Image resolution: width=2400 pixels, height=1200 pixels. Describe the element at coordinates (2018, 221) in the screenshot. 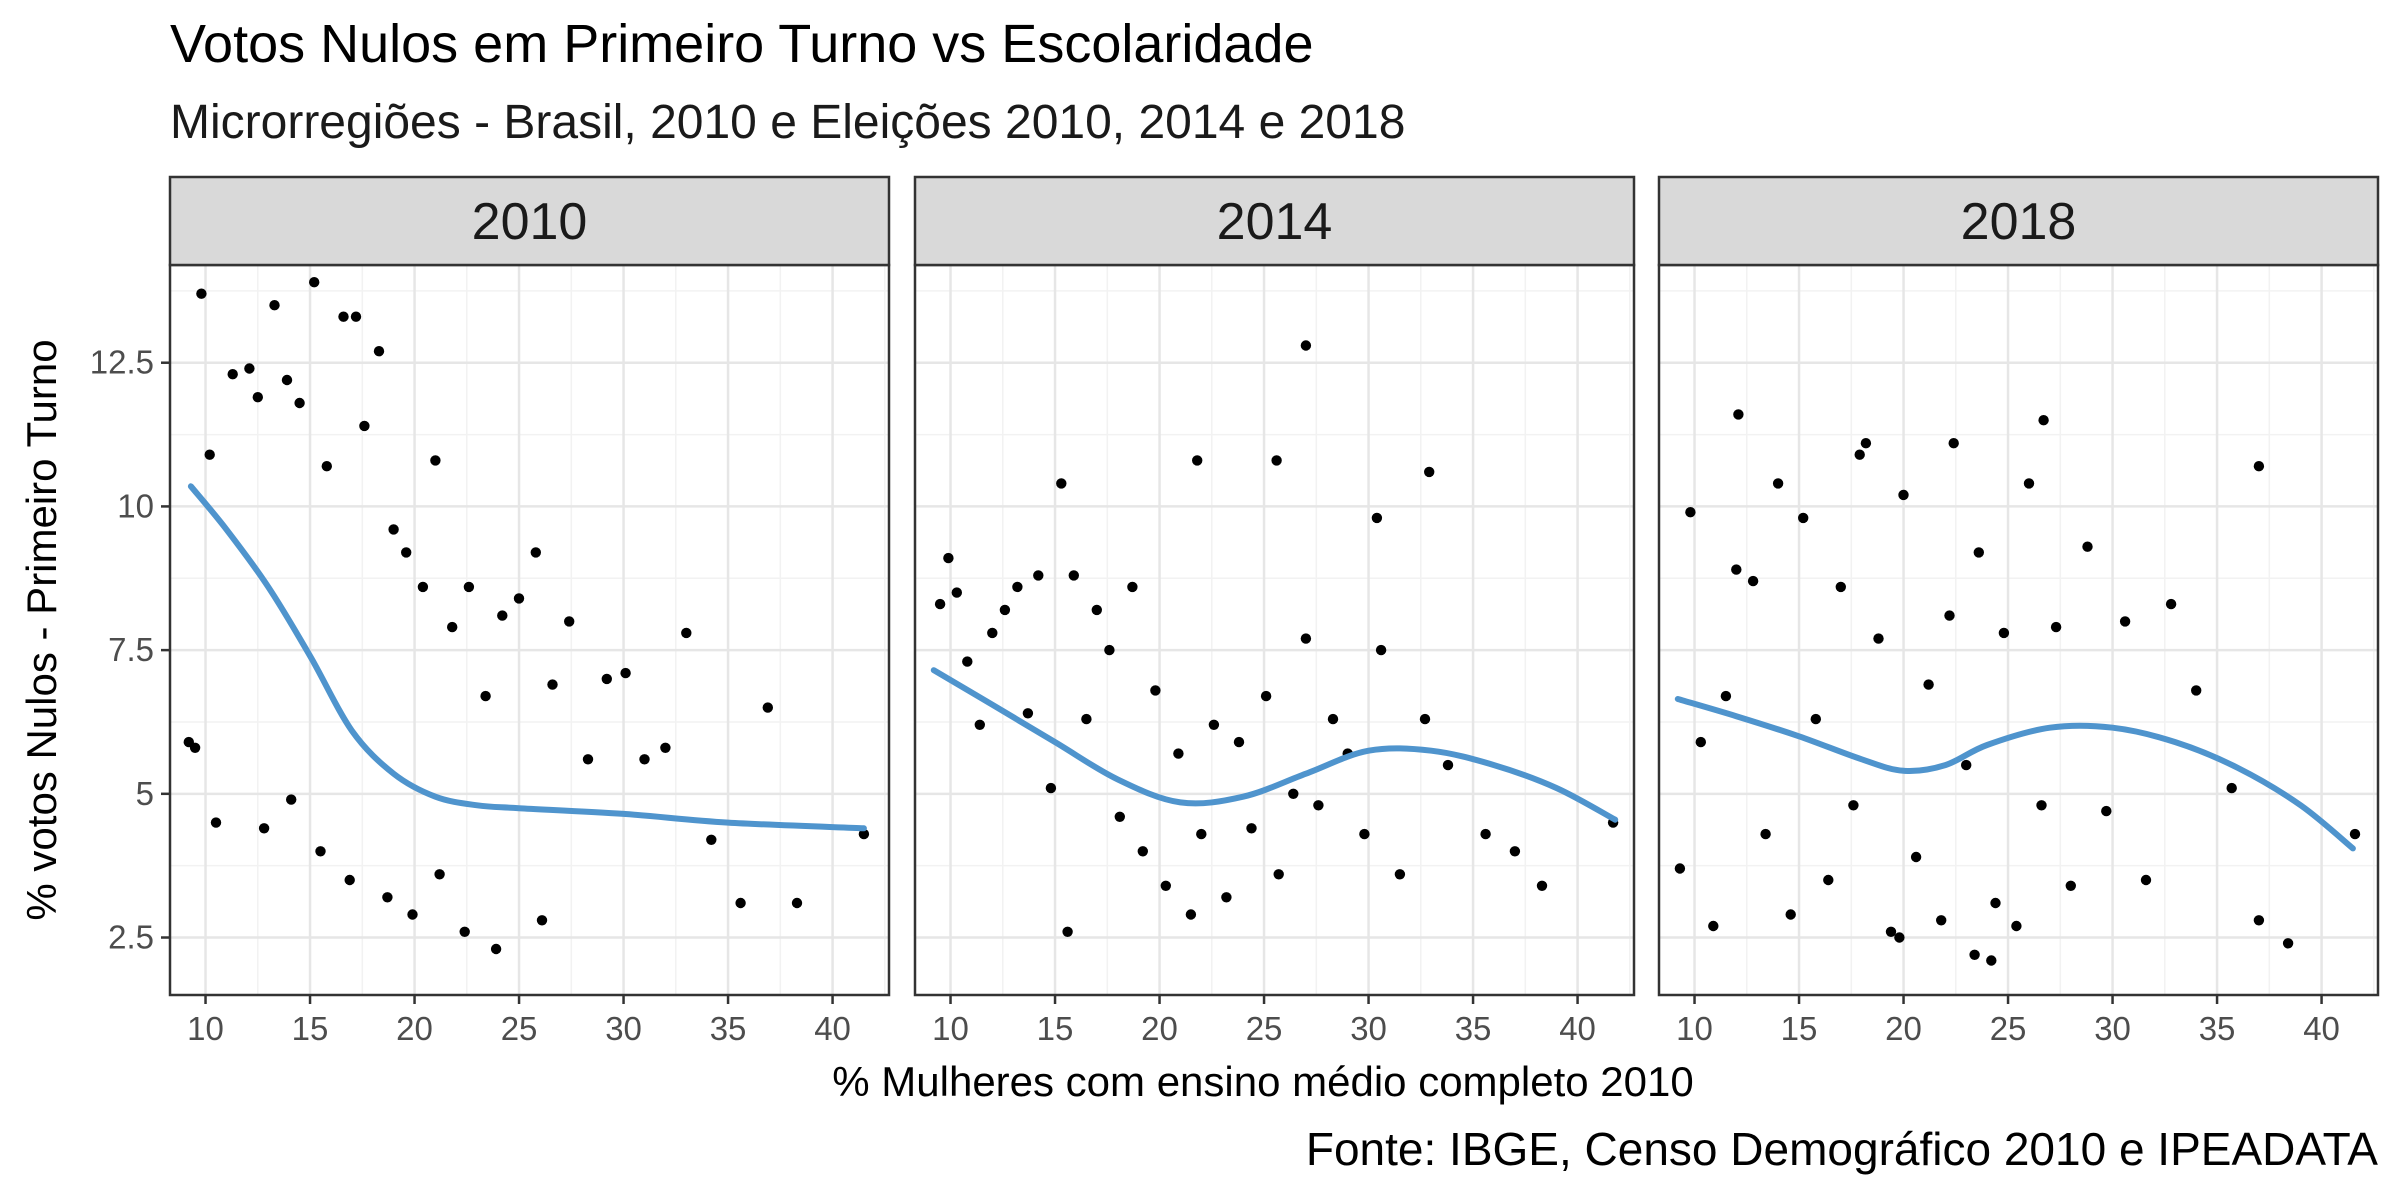

I see `facet-strip` at that location.